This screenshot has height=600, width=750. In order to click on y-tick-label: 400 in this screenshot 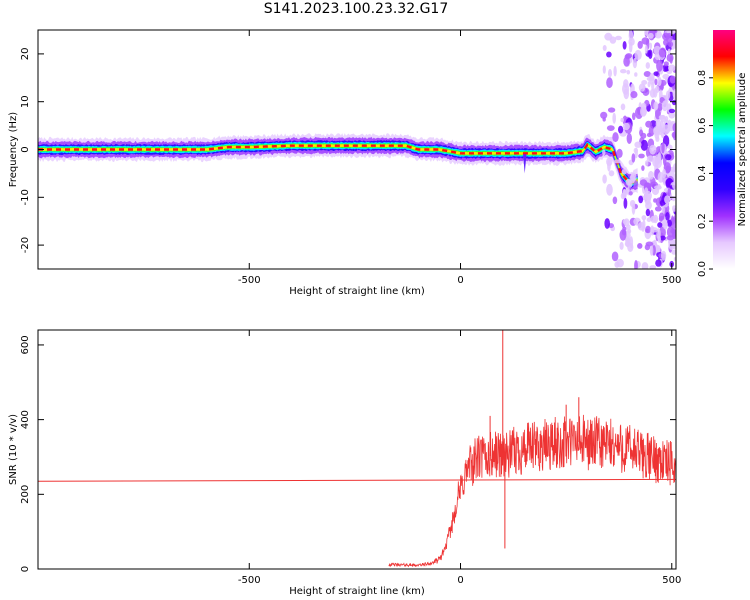, I will do `click(25, 419)`.